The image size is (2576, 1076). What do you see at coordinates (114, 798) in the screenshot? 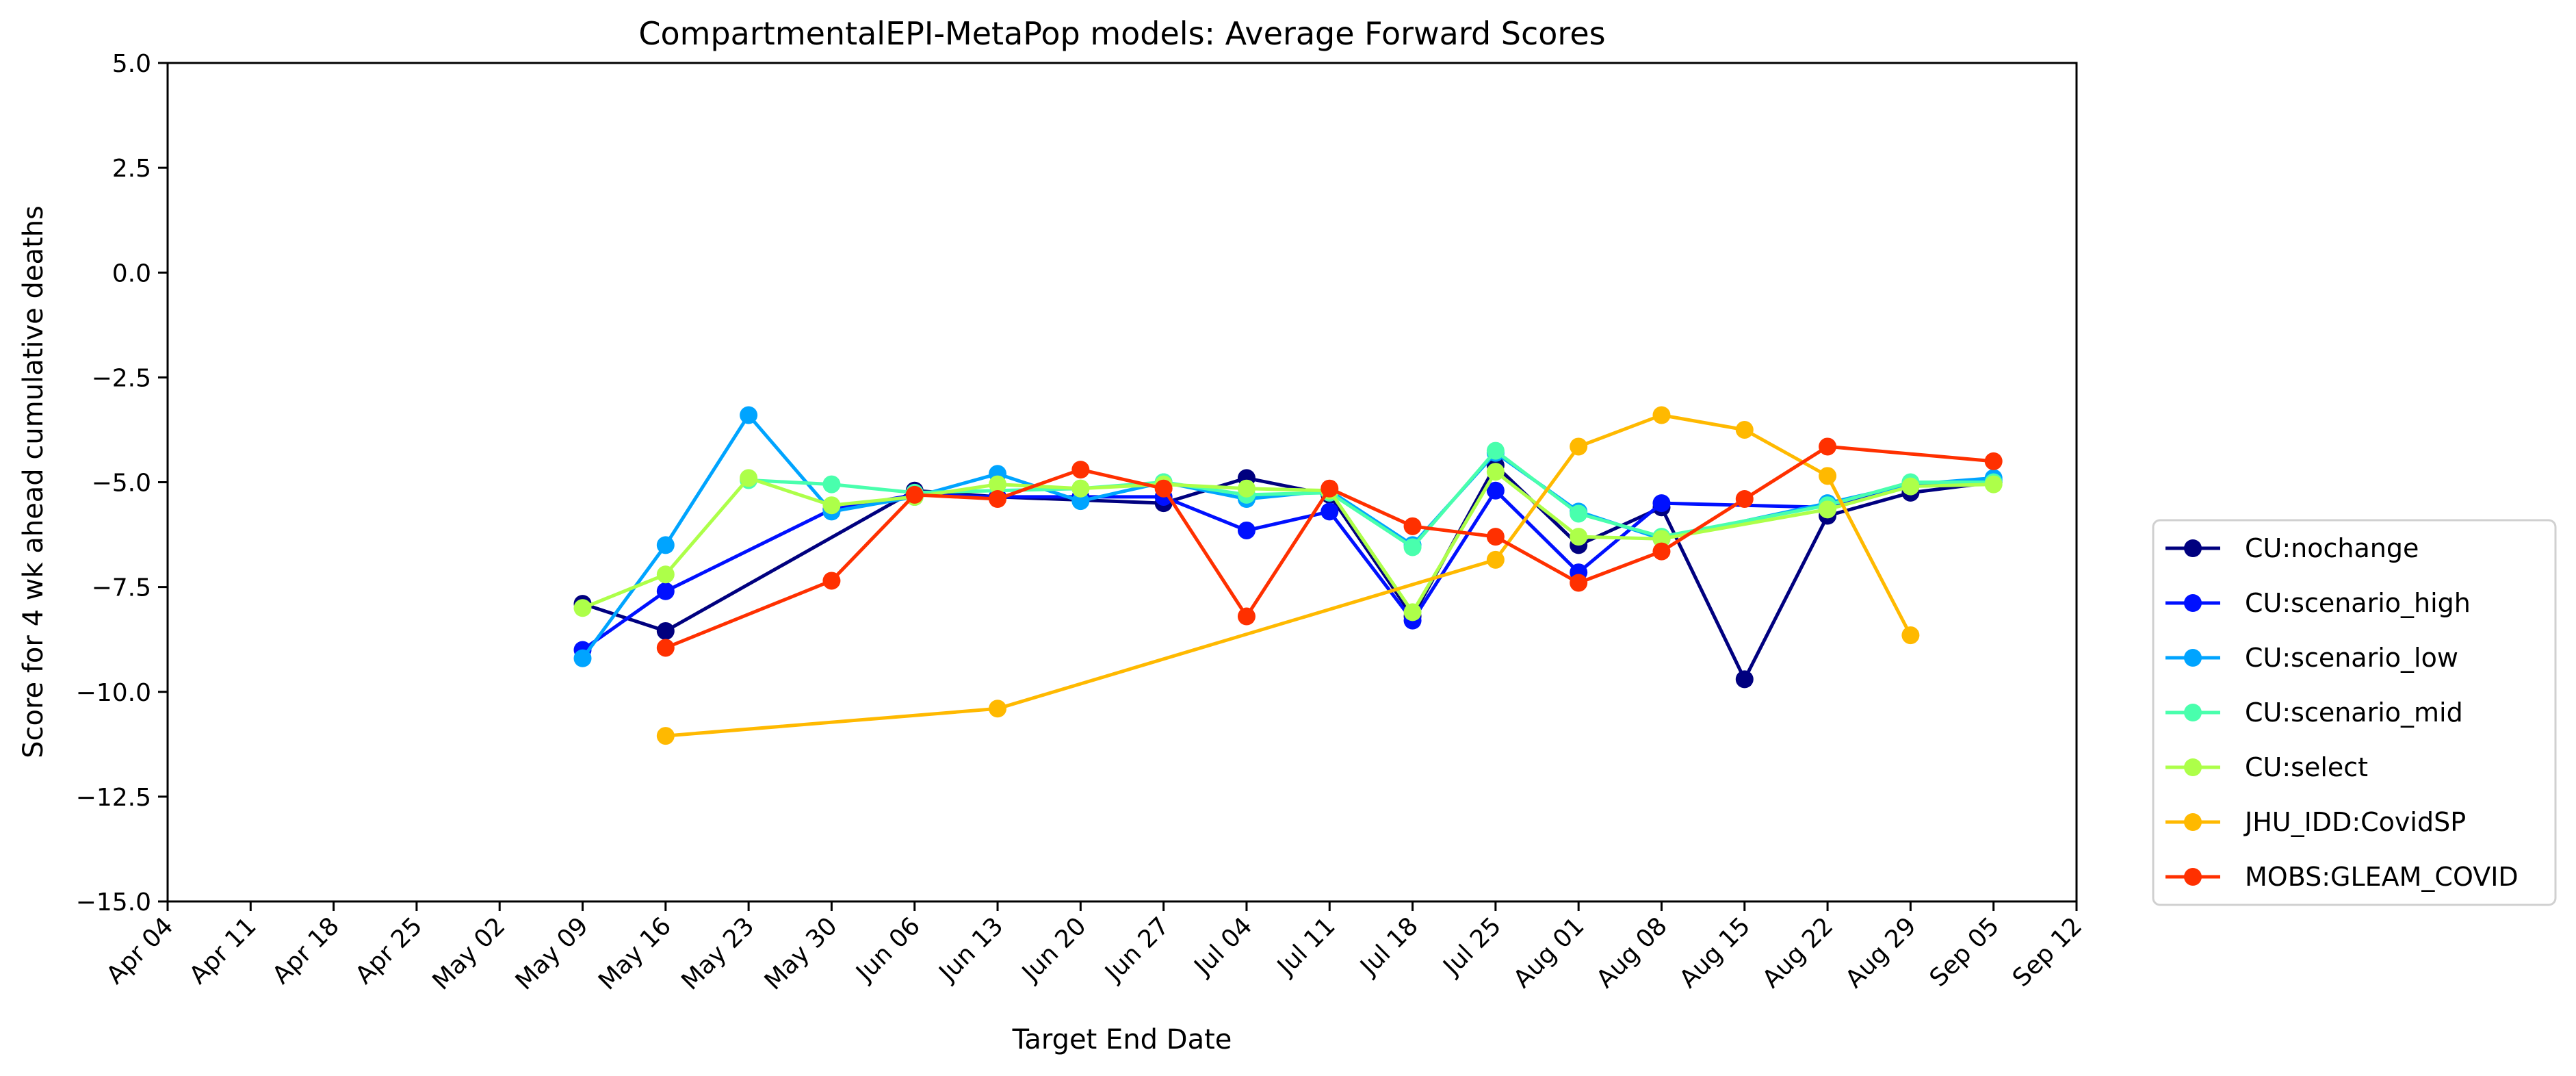
I see `y-tick-label: −12.5` at bounding box center [114, 798].